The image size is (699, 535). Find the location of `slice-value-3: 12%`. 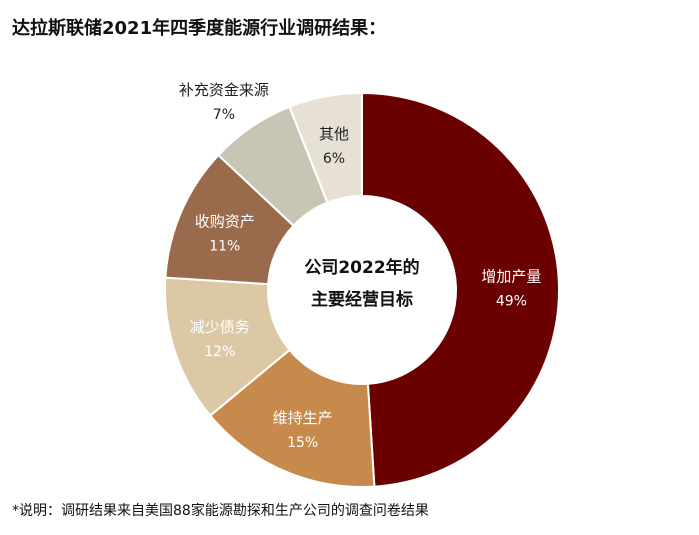

slice-value-3: 12% is located at coordinates (219, 352).